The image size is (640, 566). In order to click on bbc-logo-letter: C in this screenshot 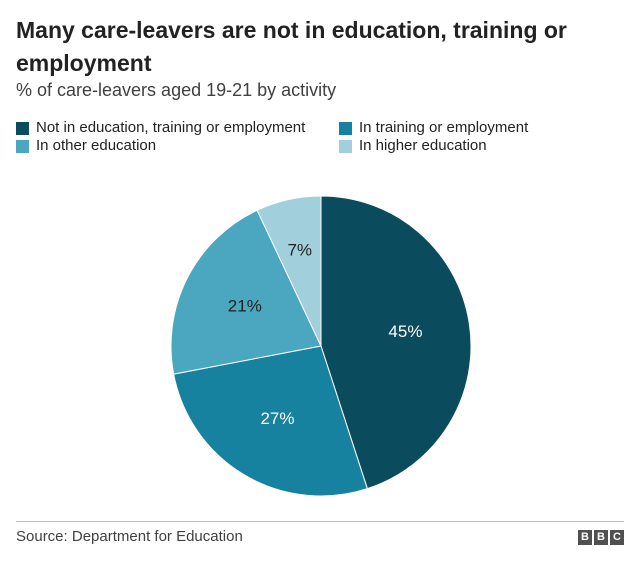, I will do `click(617, 537)`.